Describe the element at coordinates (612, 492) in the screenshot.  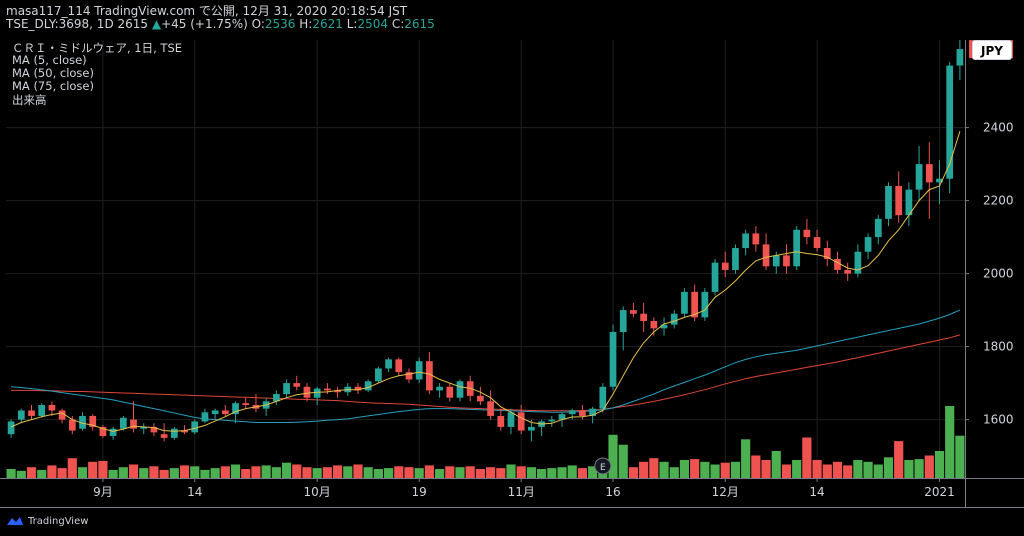
I see `x-tick-label: 16` at that location.